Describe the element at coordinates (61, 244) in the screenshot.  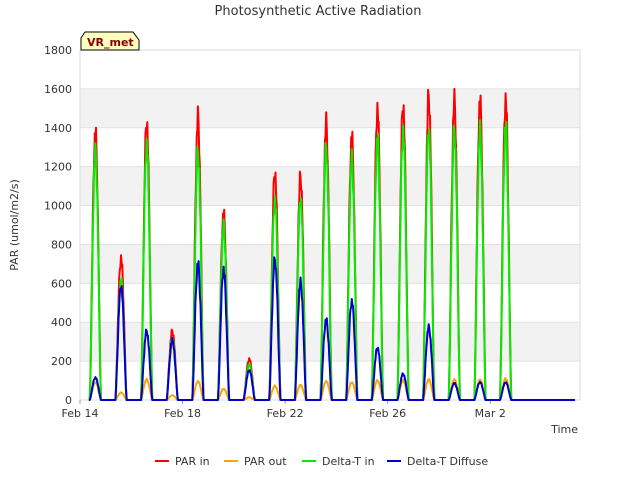
I see `y-tick-label: 800` at that location.